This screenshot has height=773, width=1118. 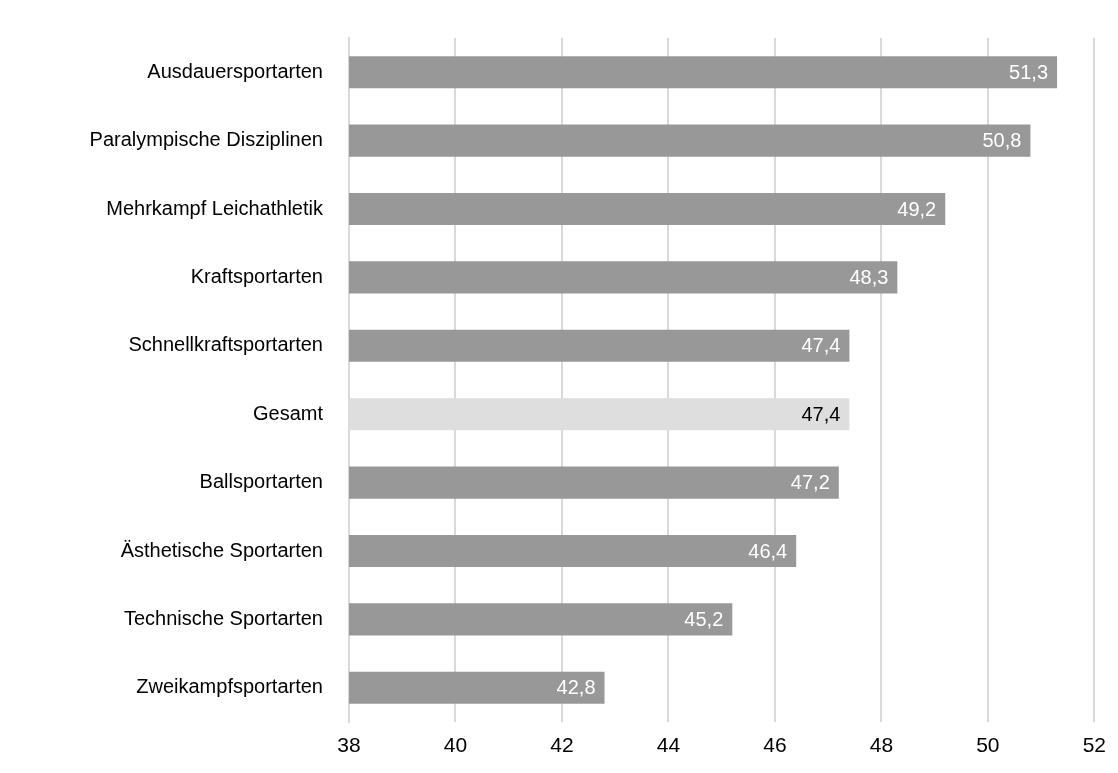 What do you see at coordinates (221, 549) in the screenshot?
I see `y-tick-label: Ästhetische Sportarten` at bounding box center [221, 549].